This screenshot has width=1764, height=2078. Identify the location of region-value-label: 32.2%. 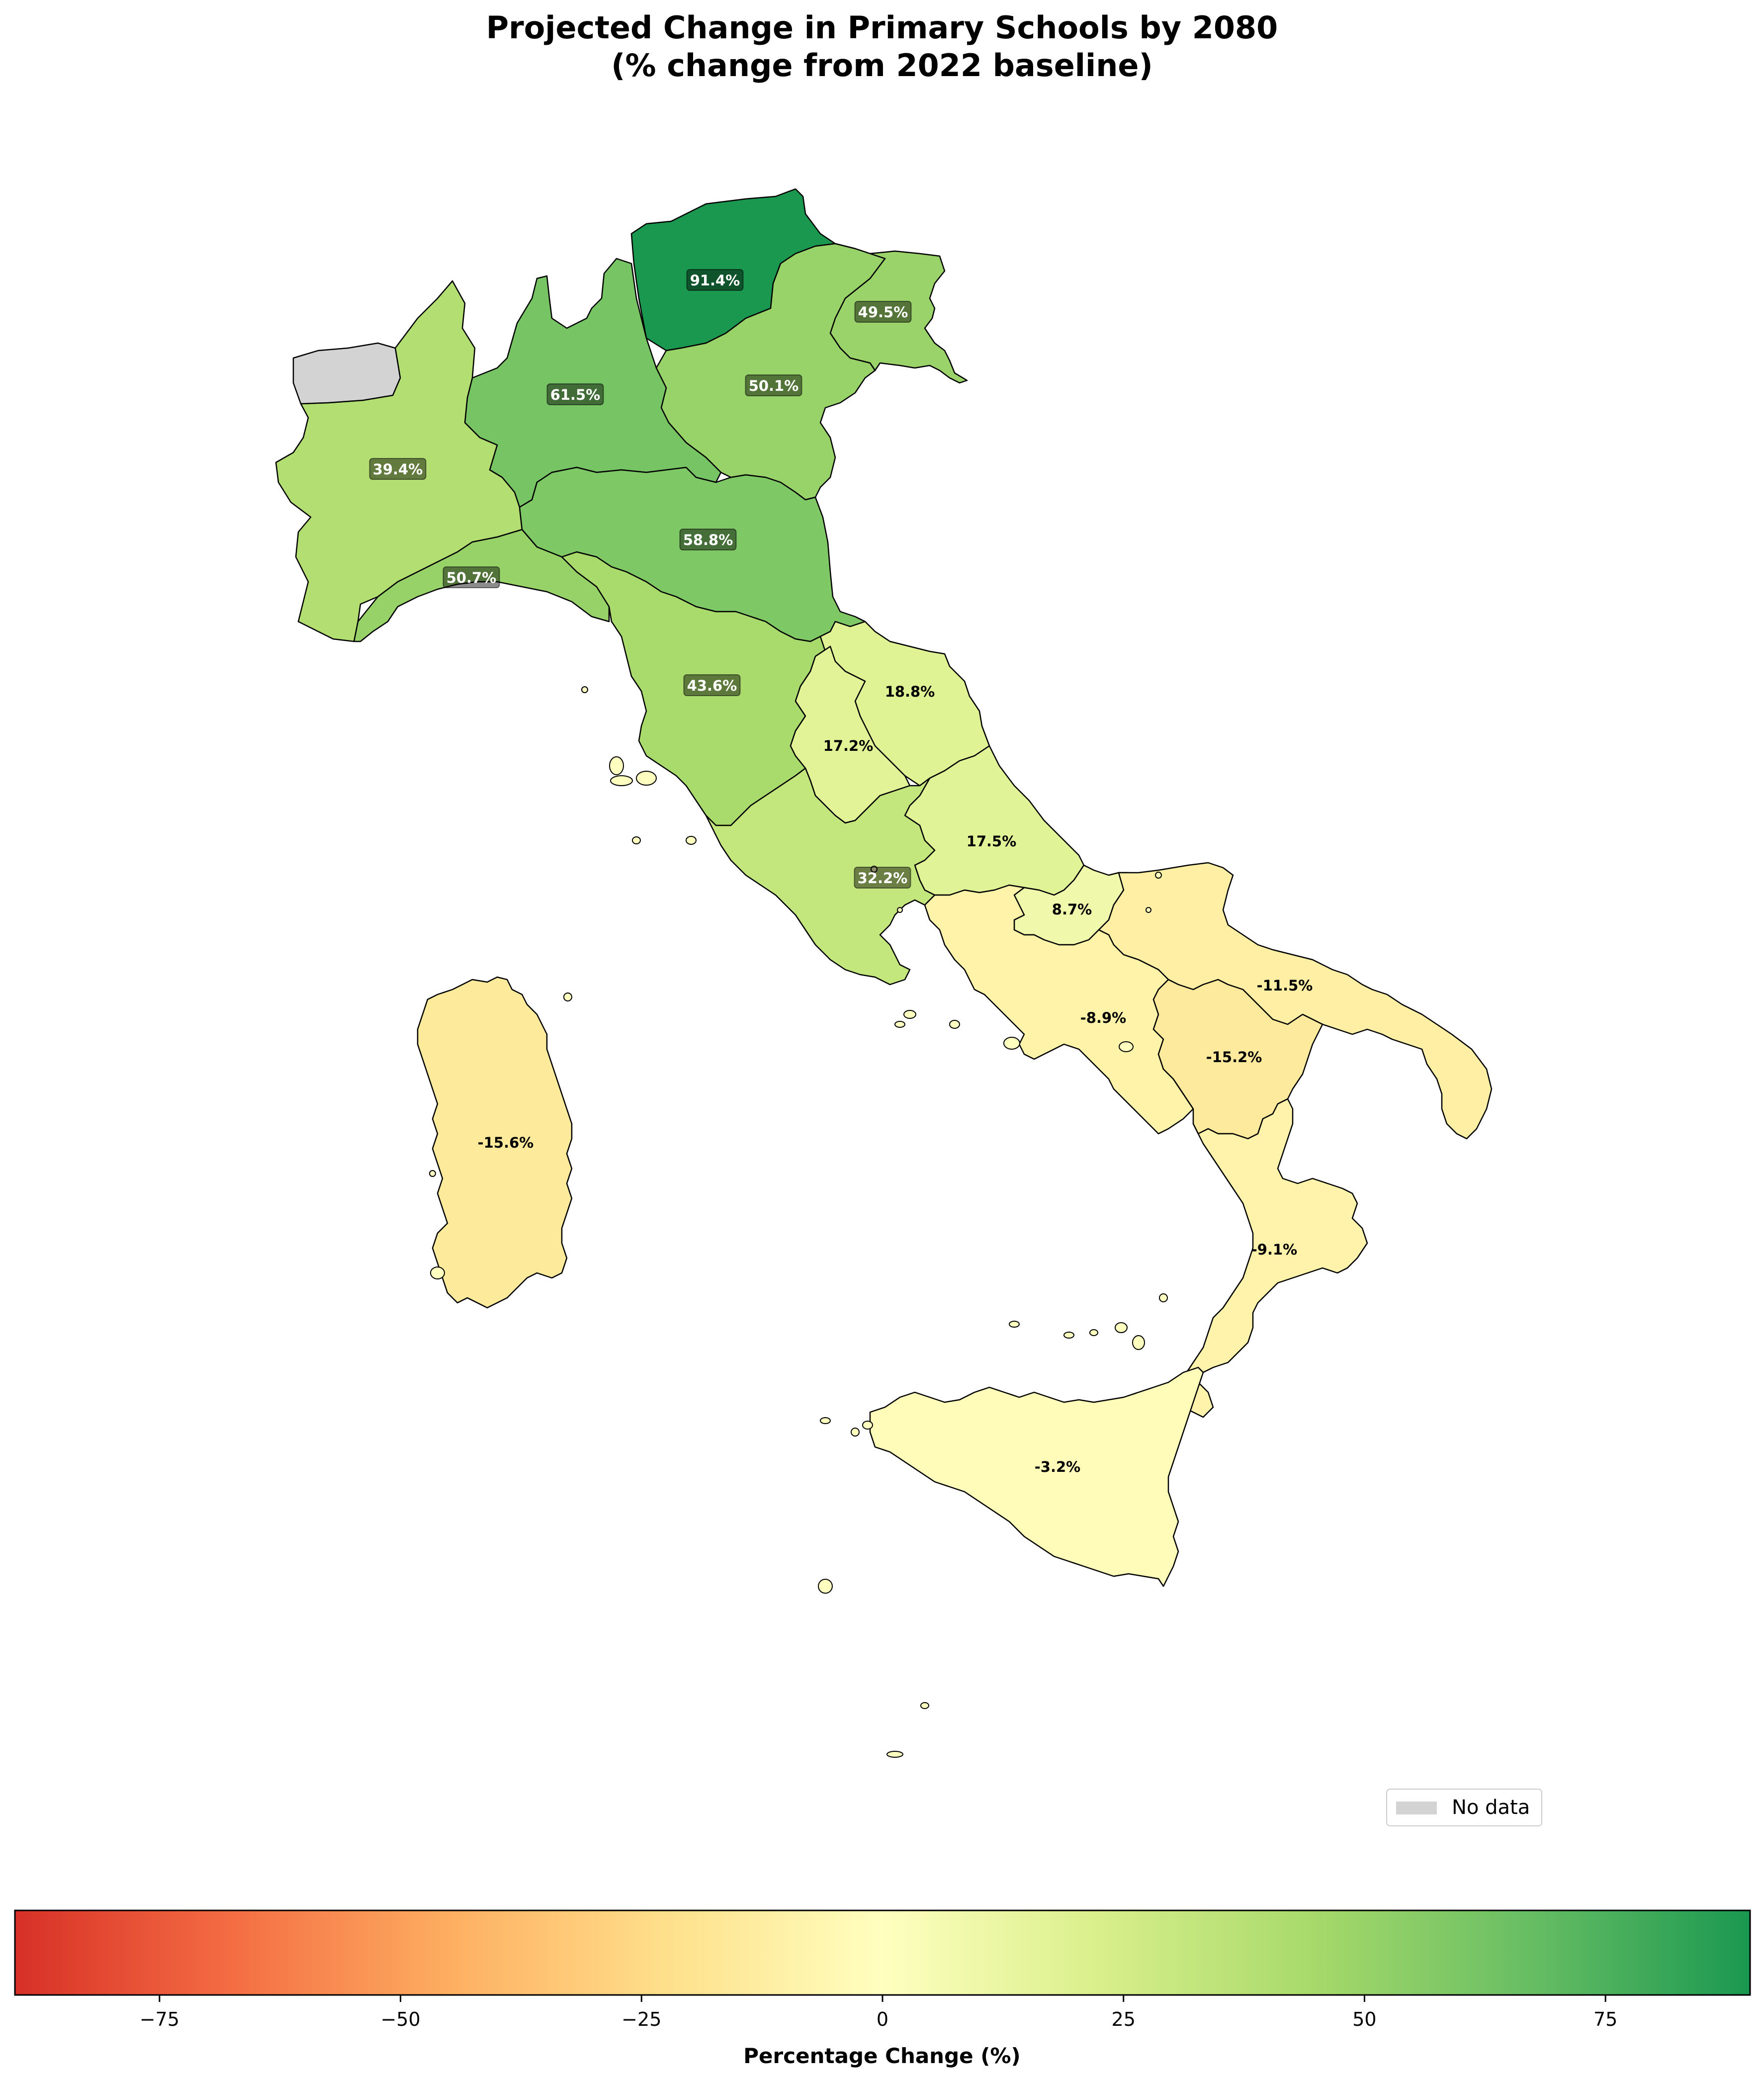
(883, 878).